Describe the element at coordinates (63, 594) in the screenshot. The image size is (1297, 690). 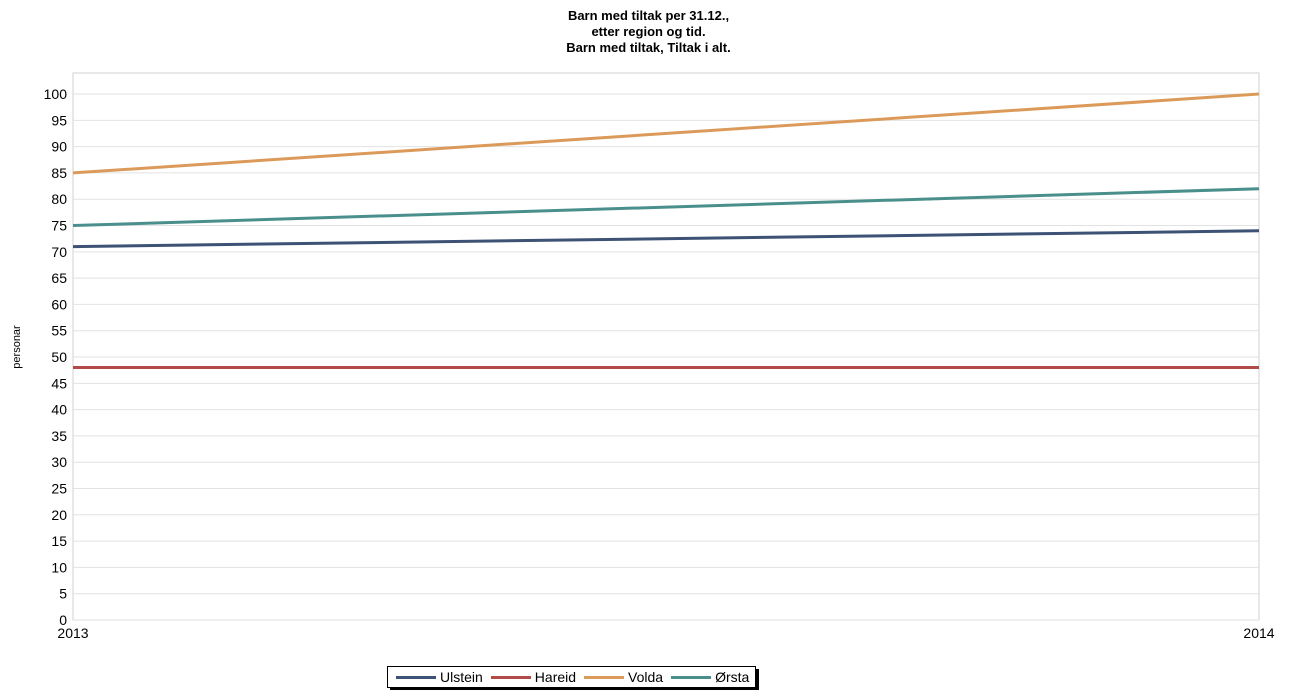
I see `y-tick-label: 5` at that location.